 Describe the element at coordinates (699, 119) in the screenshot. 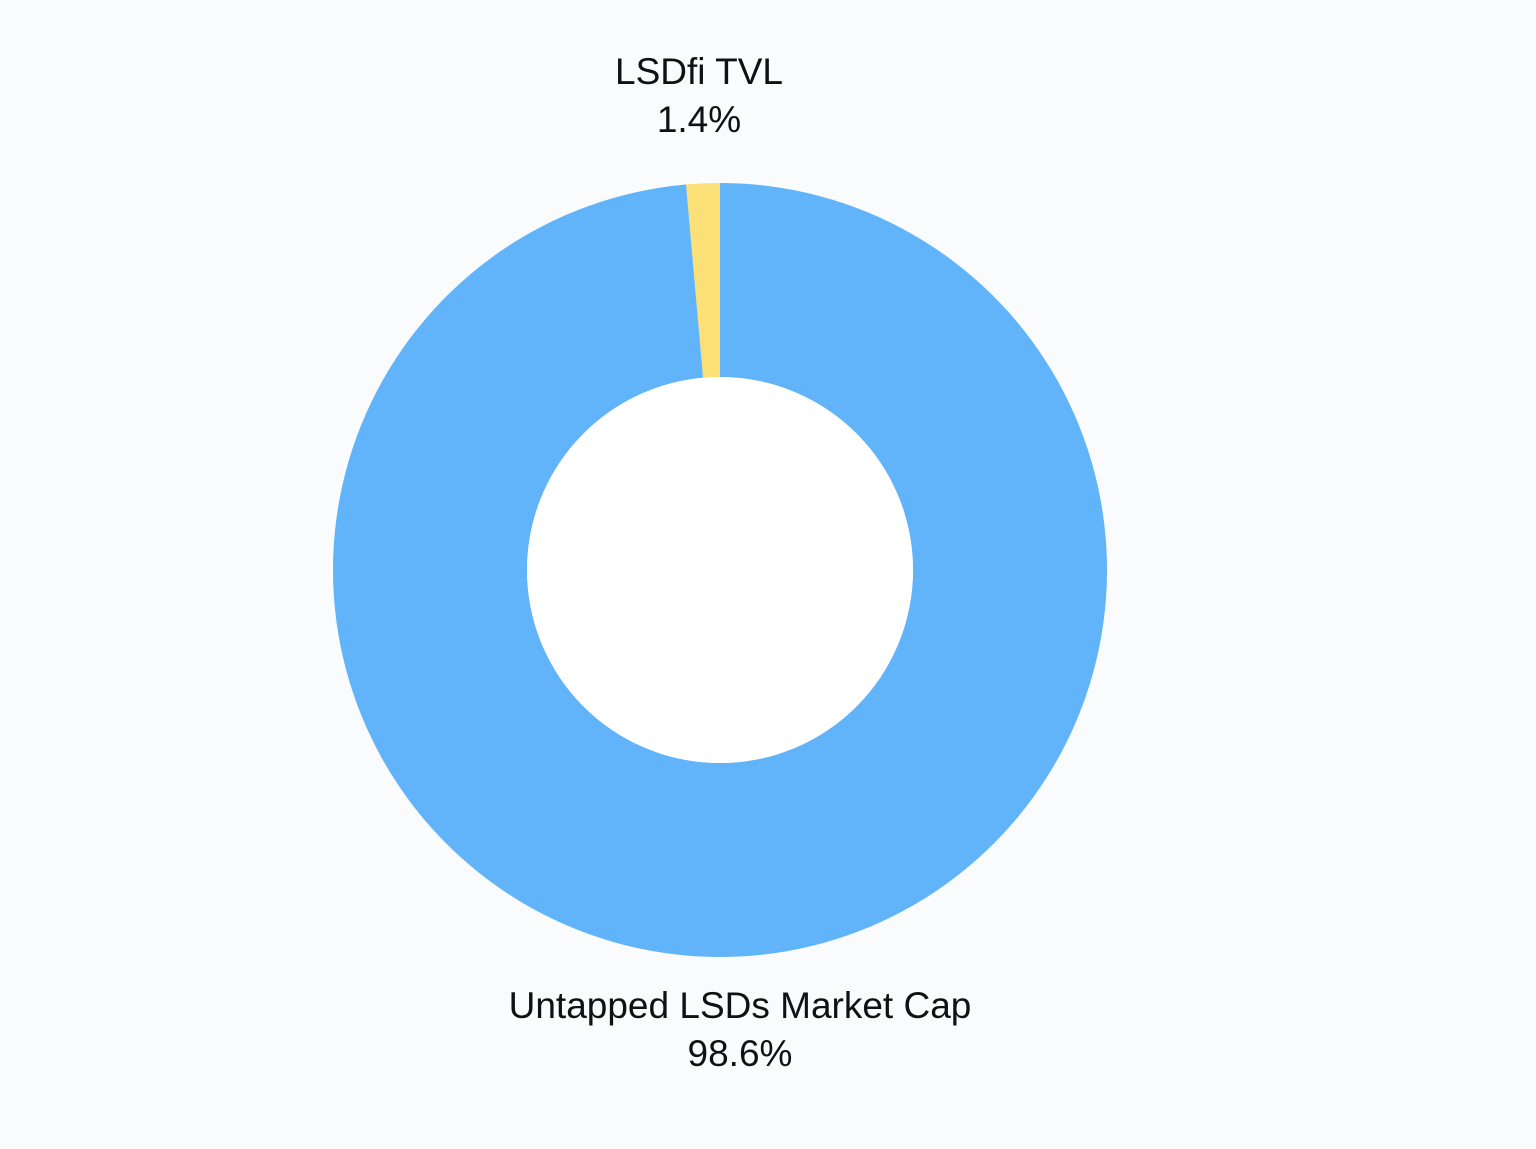

I see `slice-value-lsdfi-tvl: 1.4%` at that location.